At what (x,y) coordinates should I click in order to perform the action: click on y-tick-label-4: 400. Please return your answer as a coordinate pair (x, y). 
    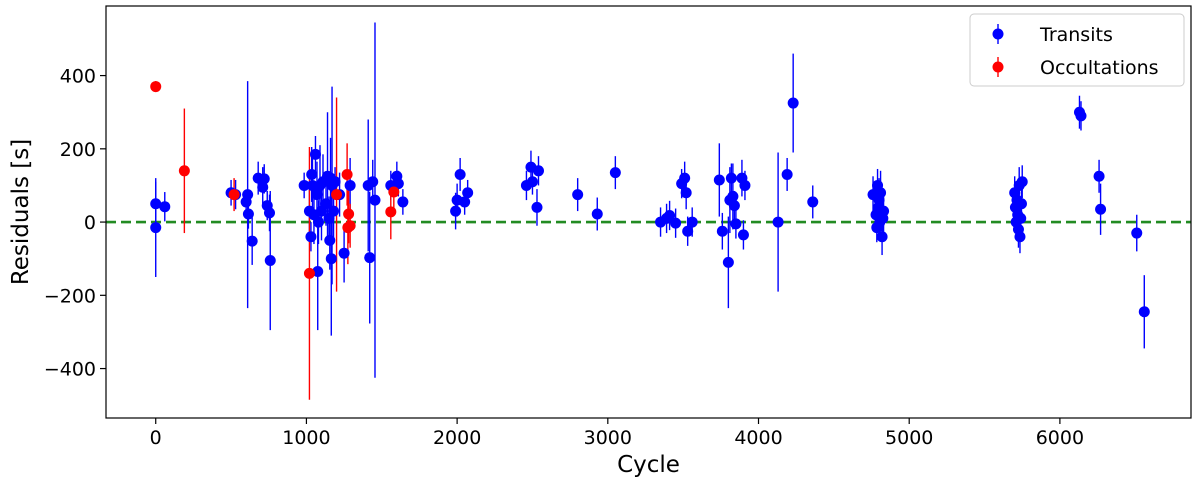
    Looking at the image, I should click on (78, 77).